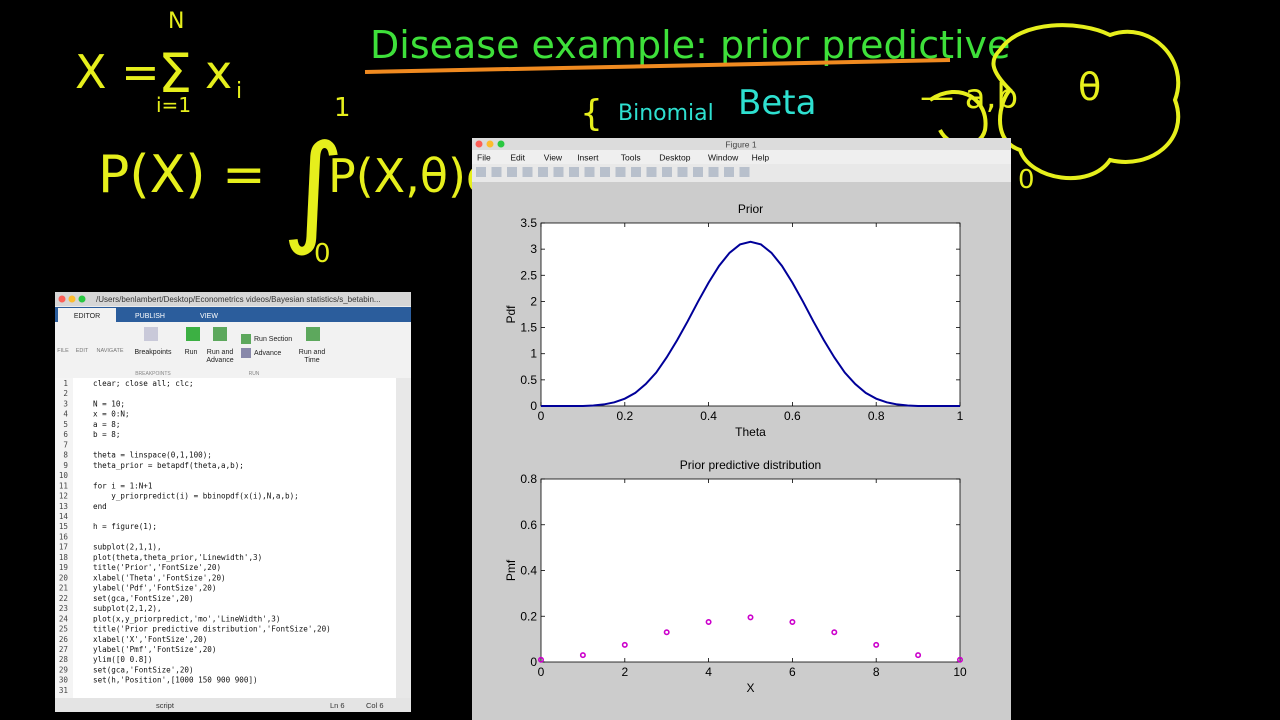 Image resolution: width=1280 pixels, height=720 pixels. Describe the element at coordinates (517, 158) in the screenshot. I see `menu-item: Edit` at that location.